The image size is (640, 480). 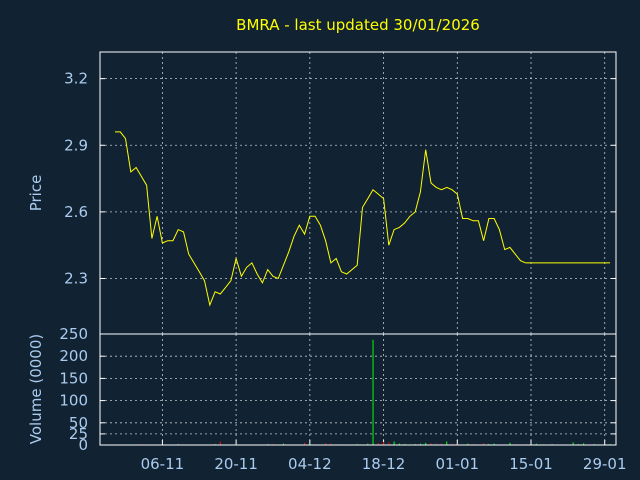 What do you see at coordinates (163, 464) in the screenshot?
I see `x-tick-label: 06-11` at bounding box center [163, 464].